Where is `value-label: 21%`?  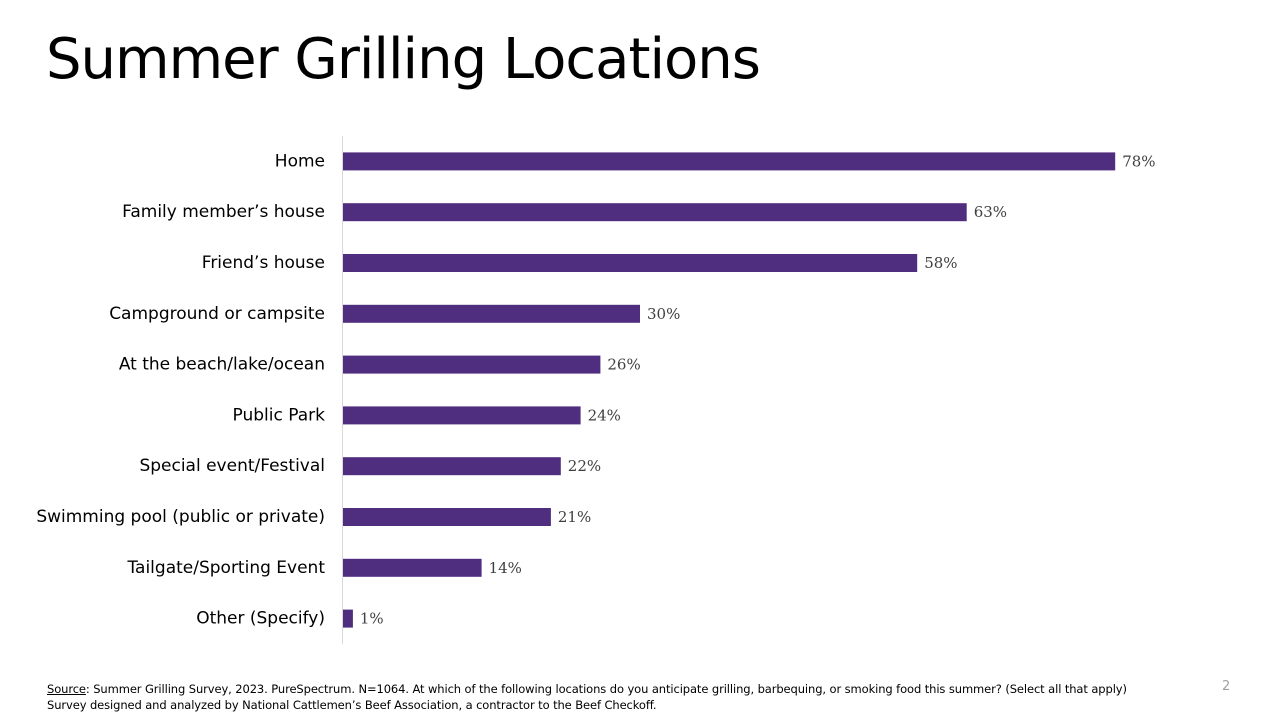 value-label: 21% is located at coordinates (574, 517).